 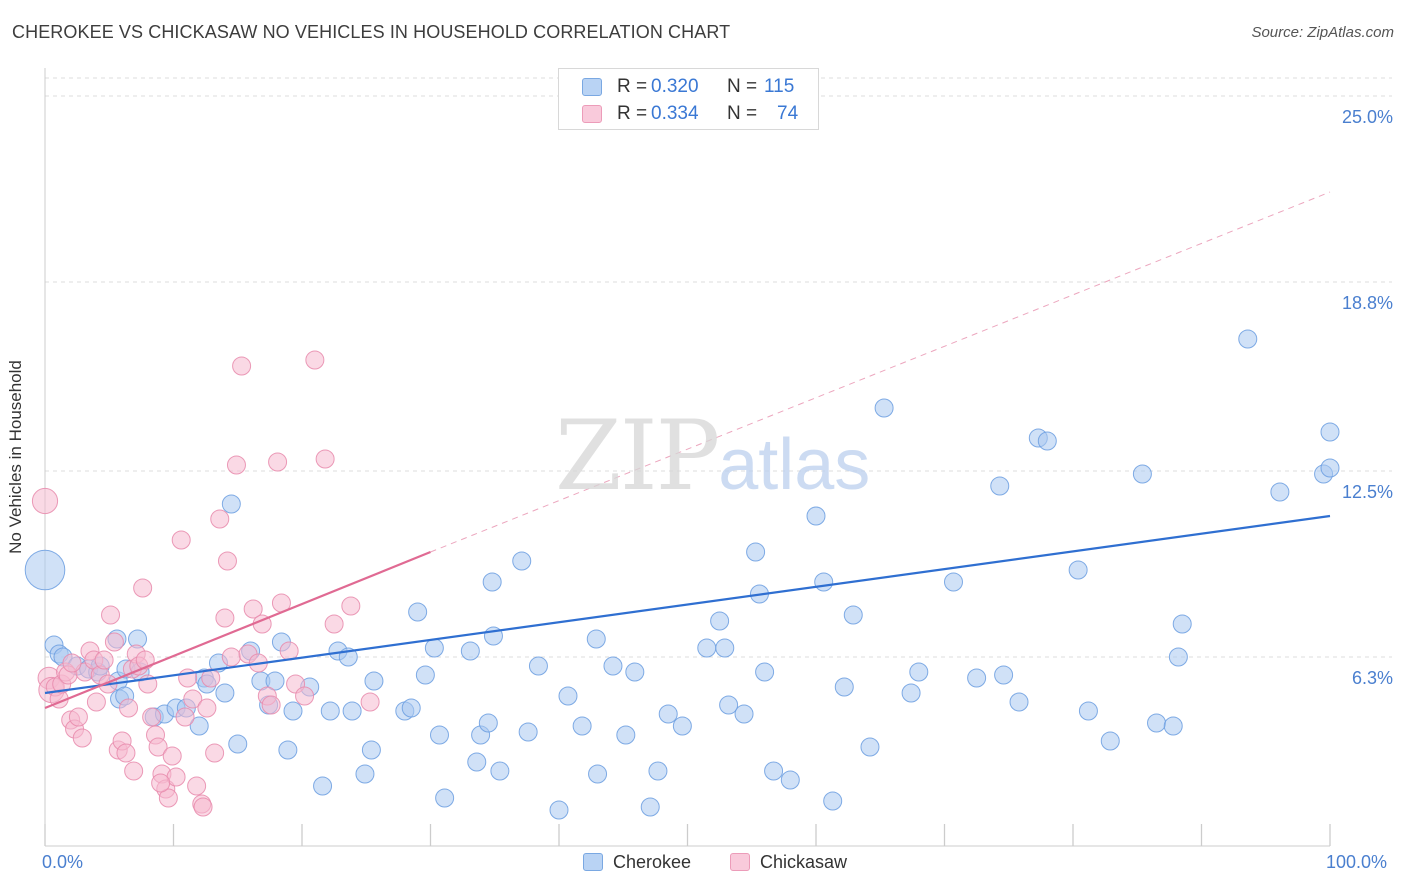 I want to click on chickasaw-swatch-icon, so click(x=592, y=114).